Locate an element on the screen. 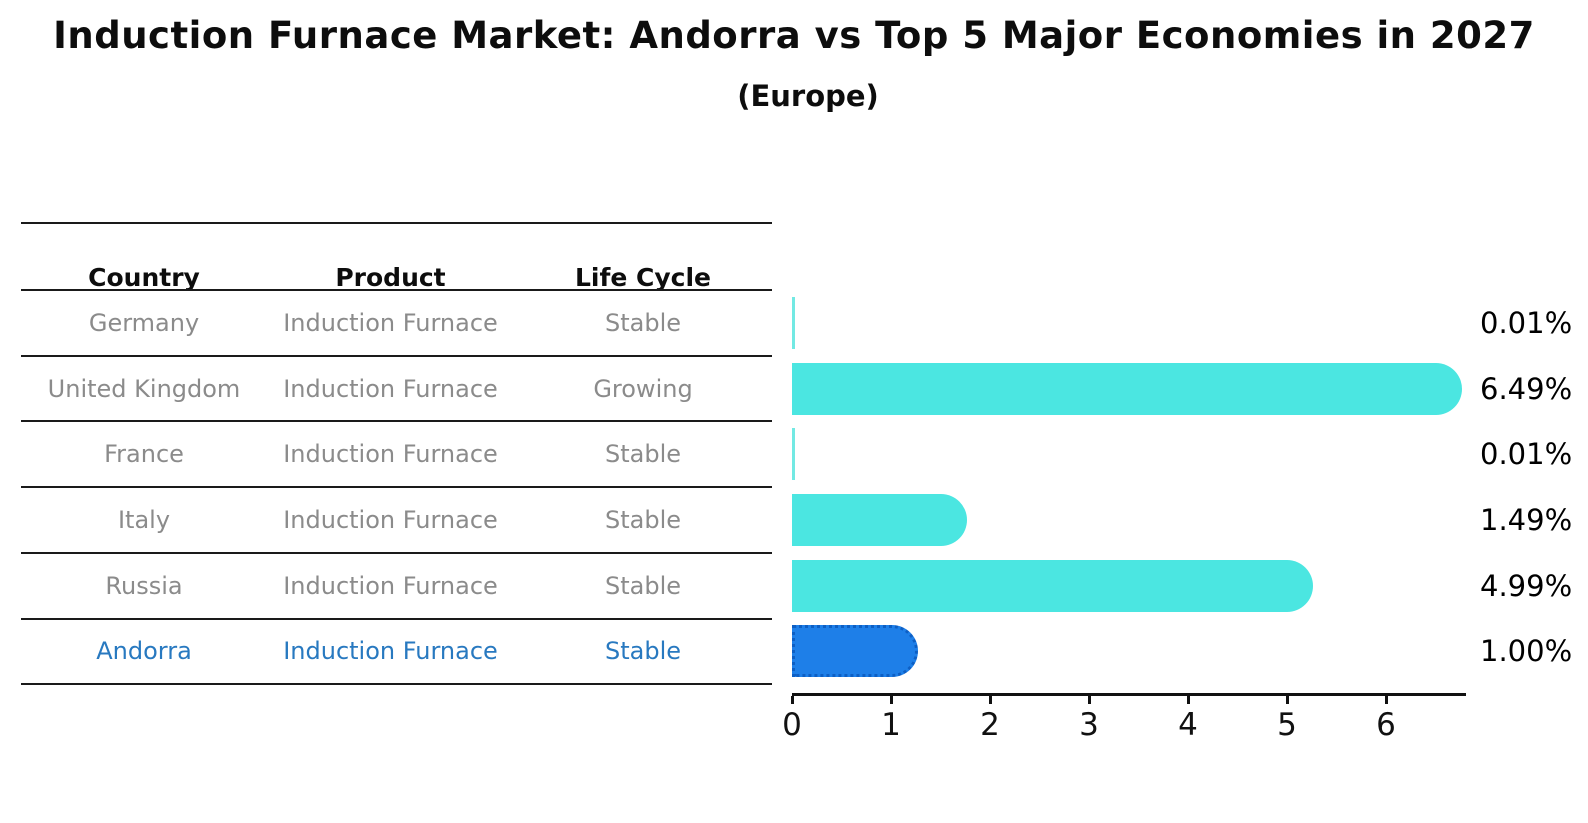 The image size is (1588, 823). x-axis-tick-label: 6 is located at coordinates (1386, 725).